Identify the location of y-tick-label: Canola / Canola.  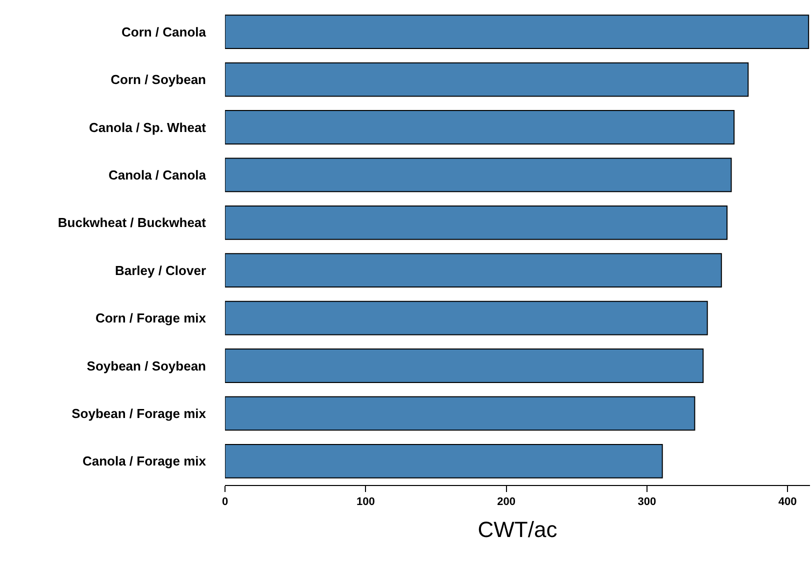
(157, 175).